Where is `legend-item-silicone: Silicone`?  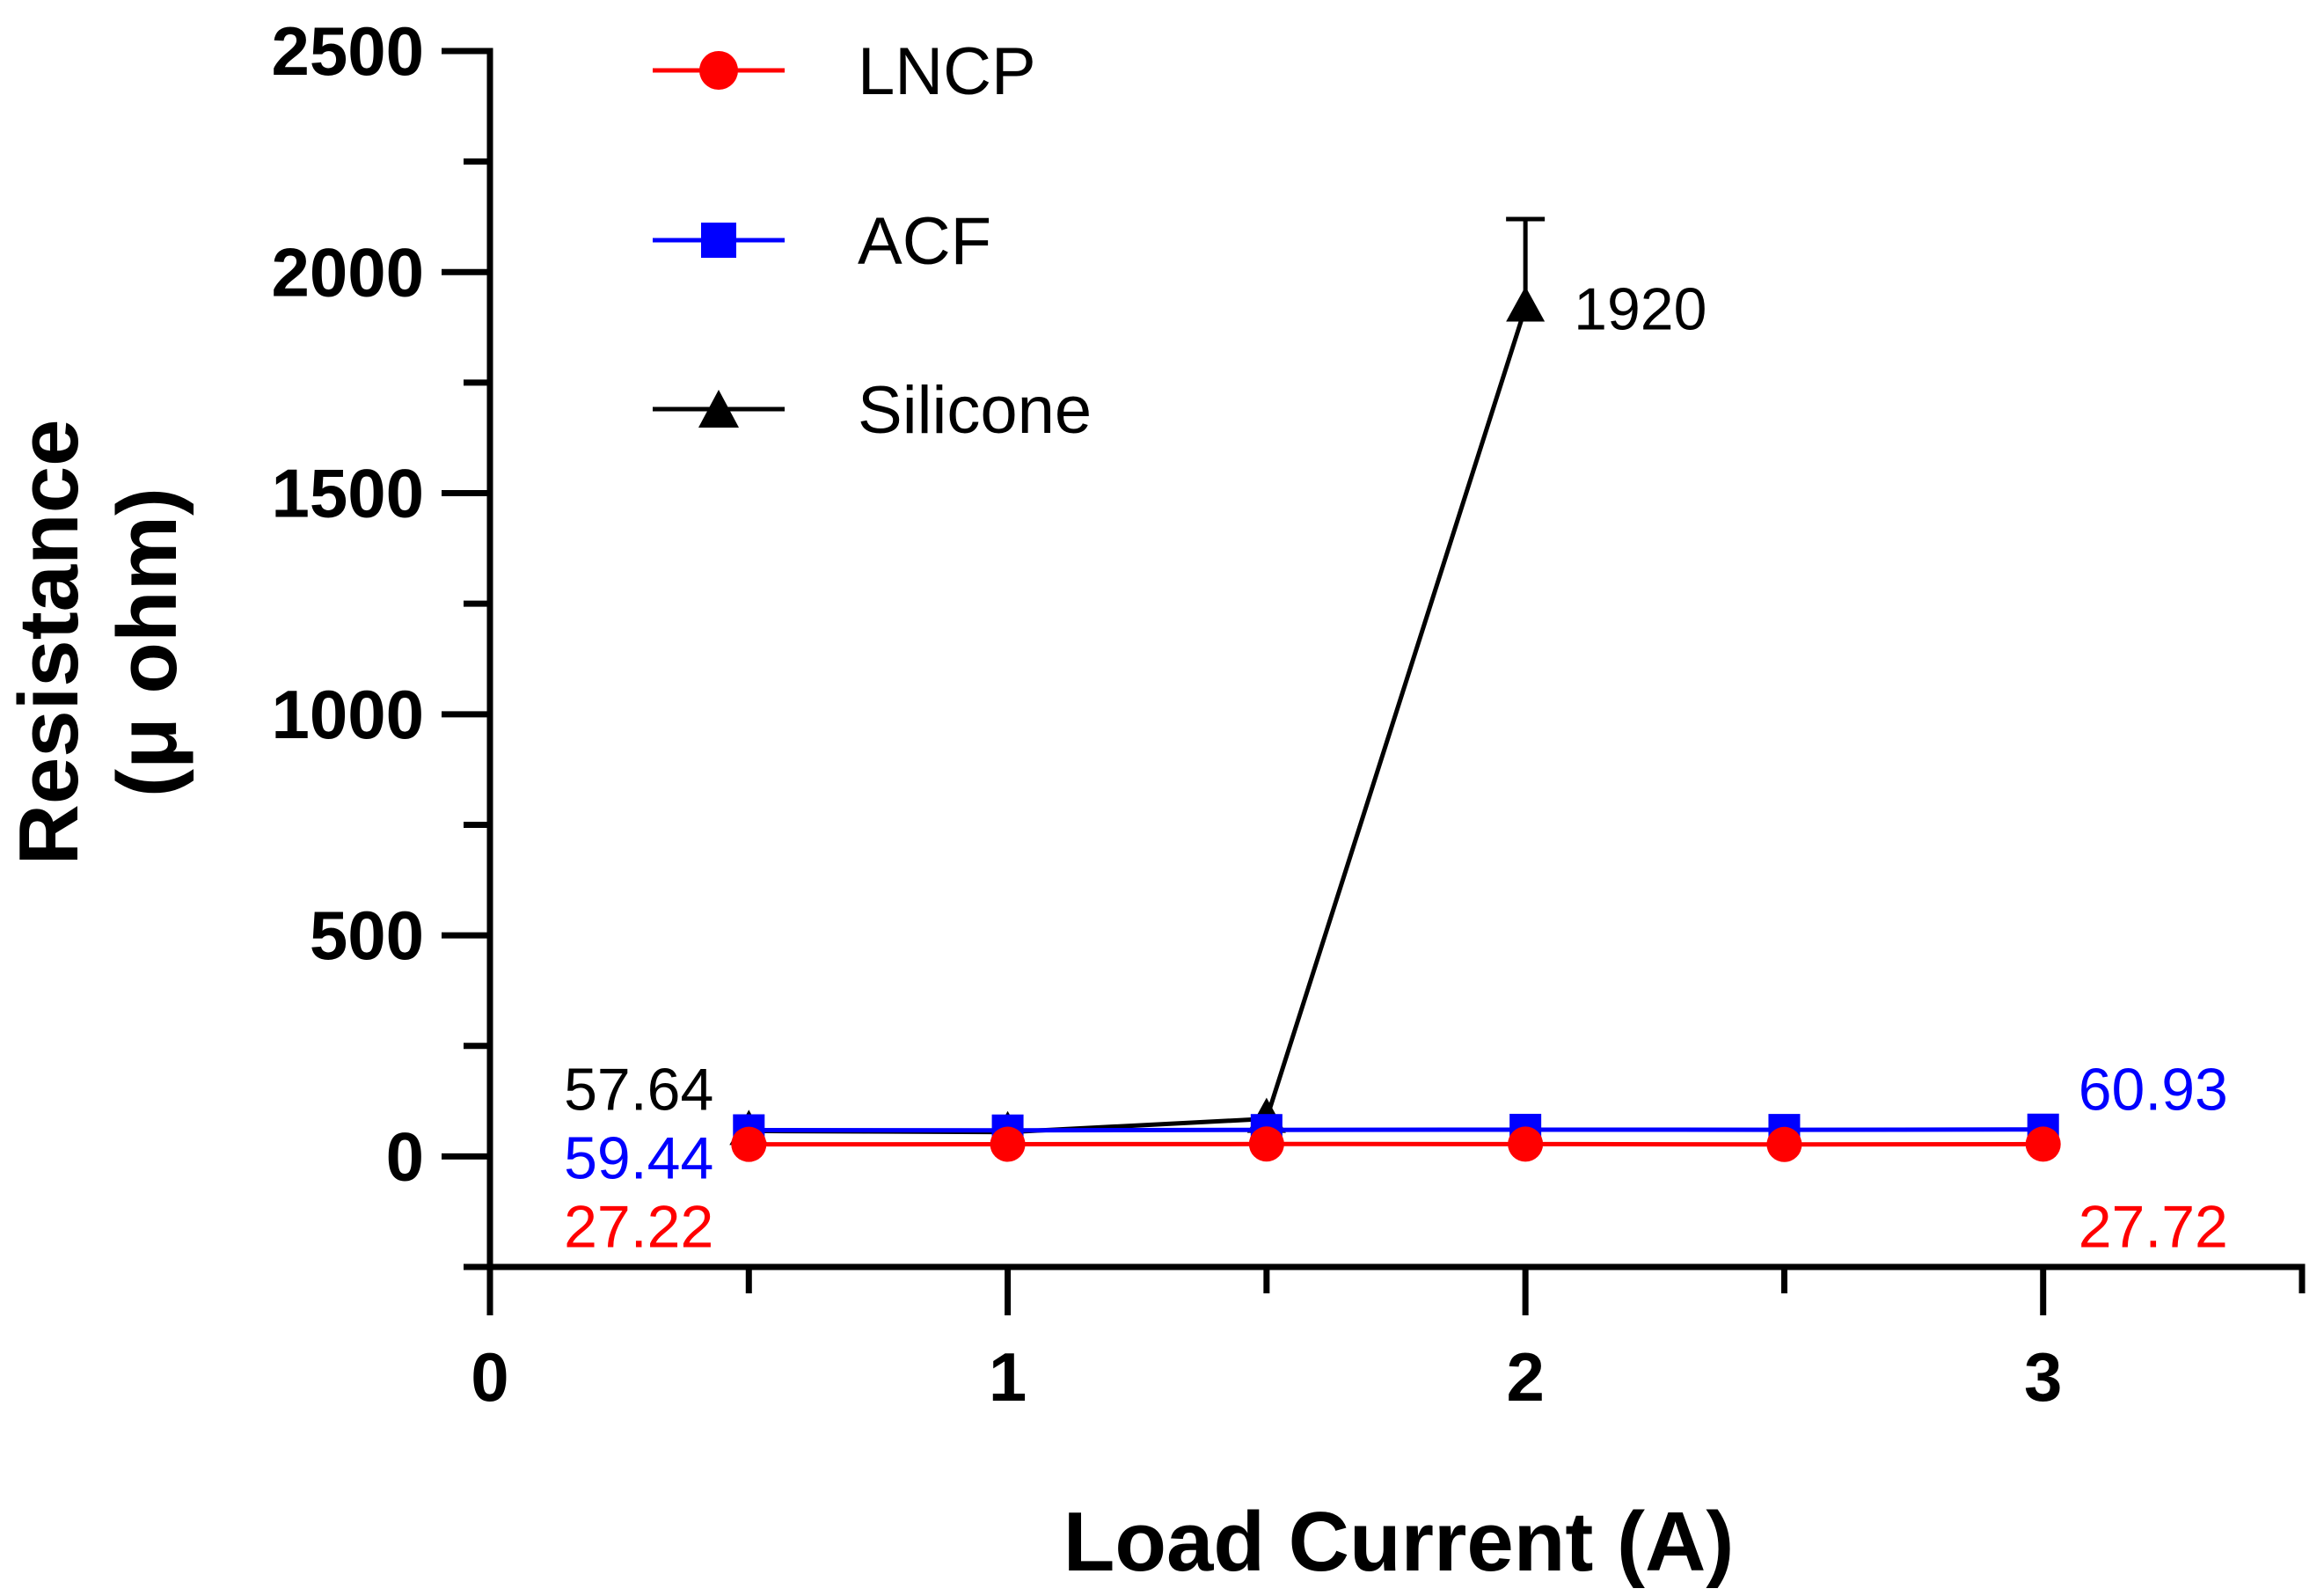
legend-item-silicone: Silicone is located at coordinates (873, 411).